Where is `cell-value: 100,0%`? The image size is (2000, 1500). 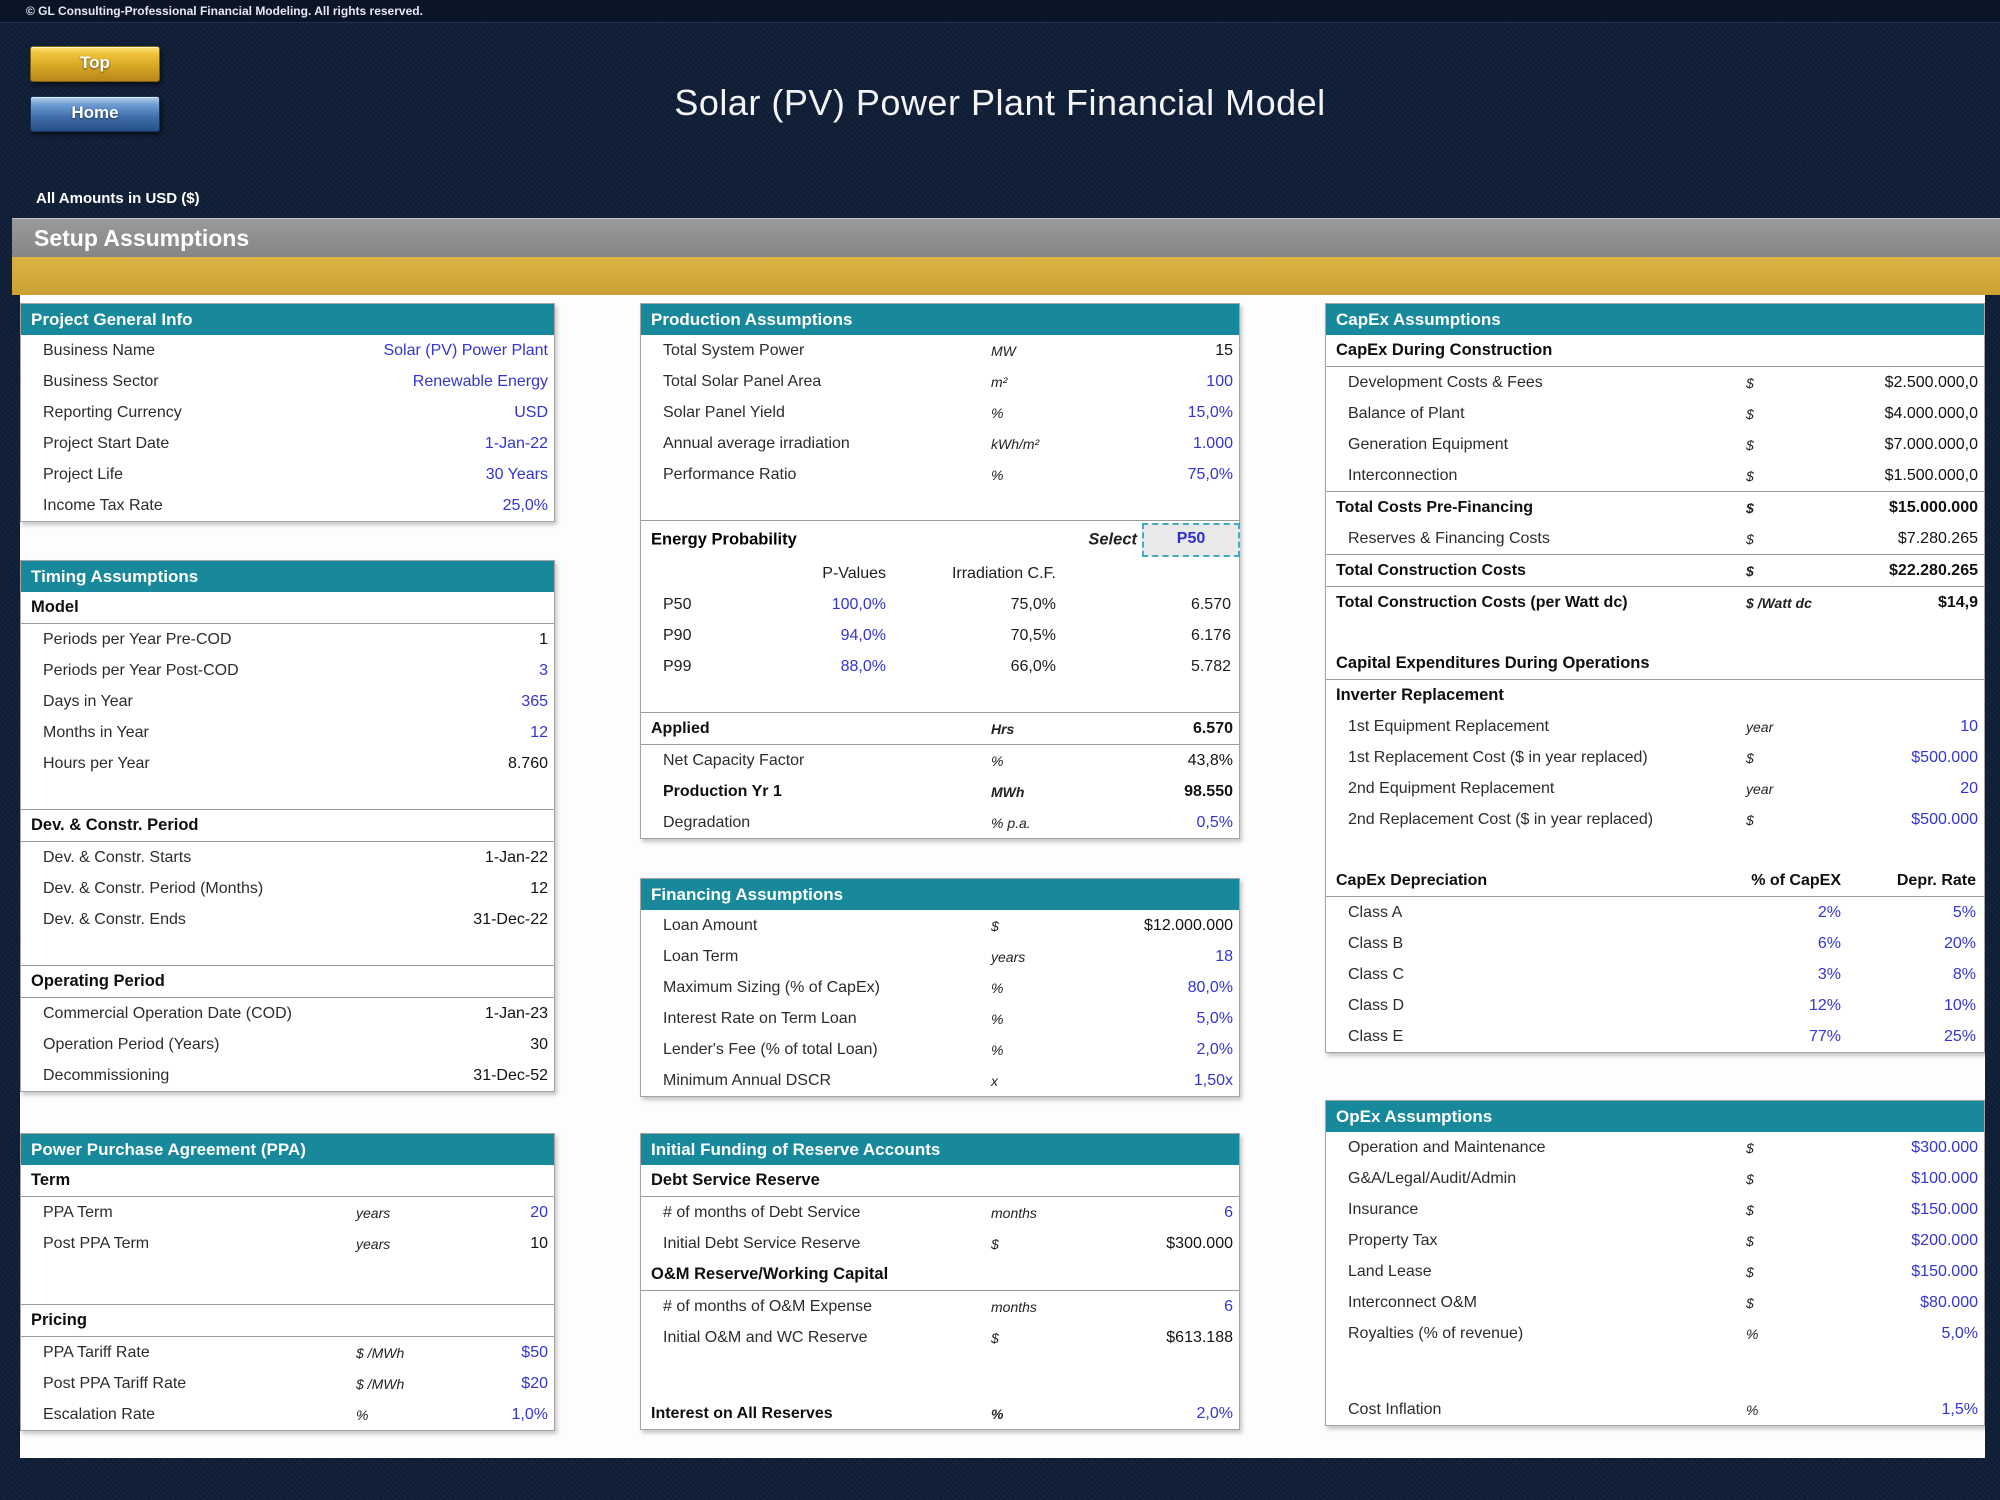
cell-value: 100,0% is located at coordinates (858, 604).